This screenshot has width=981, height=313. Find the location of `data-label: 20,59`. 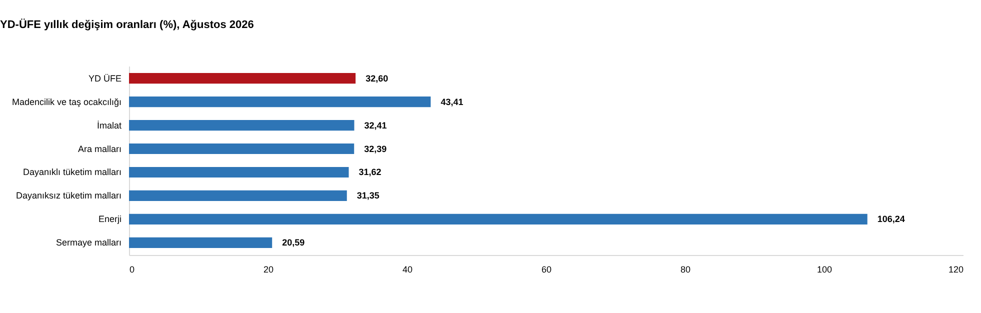

data-label: 20,59 is located at coordinates (293, 243).